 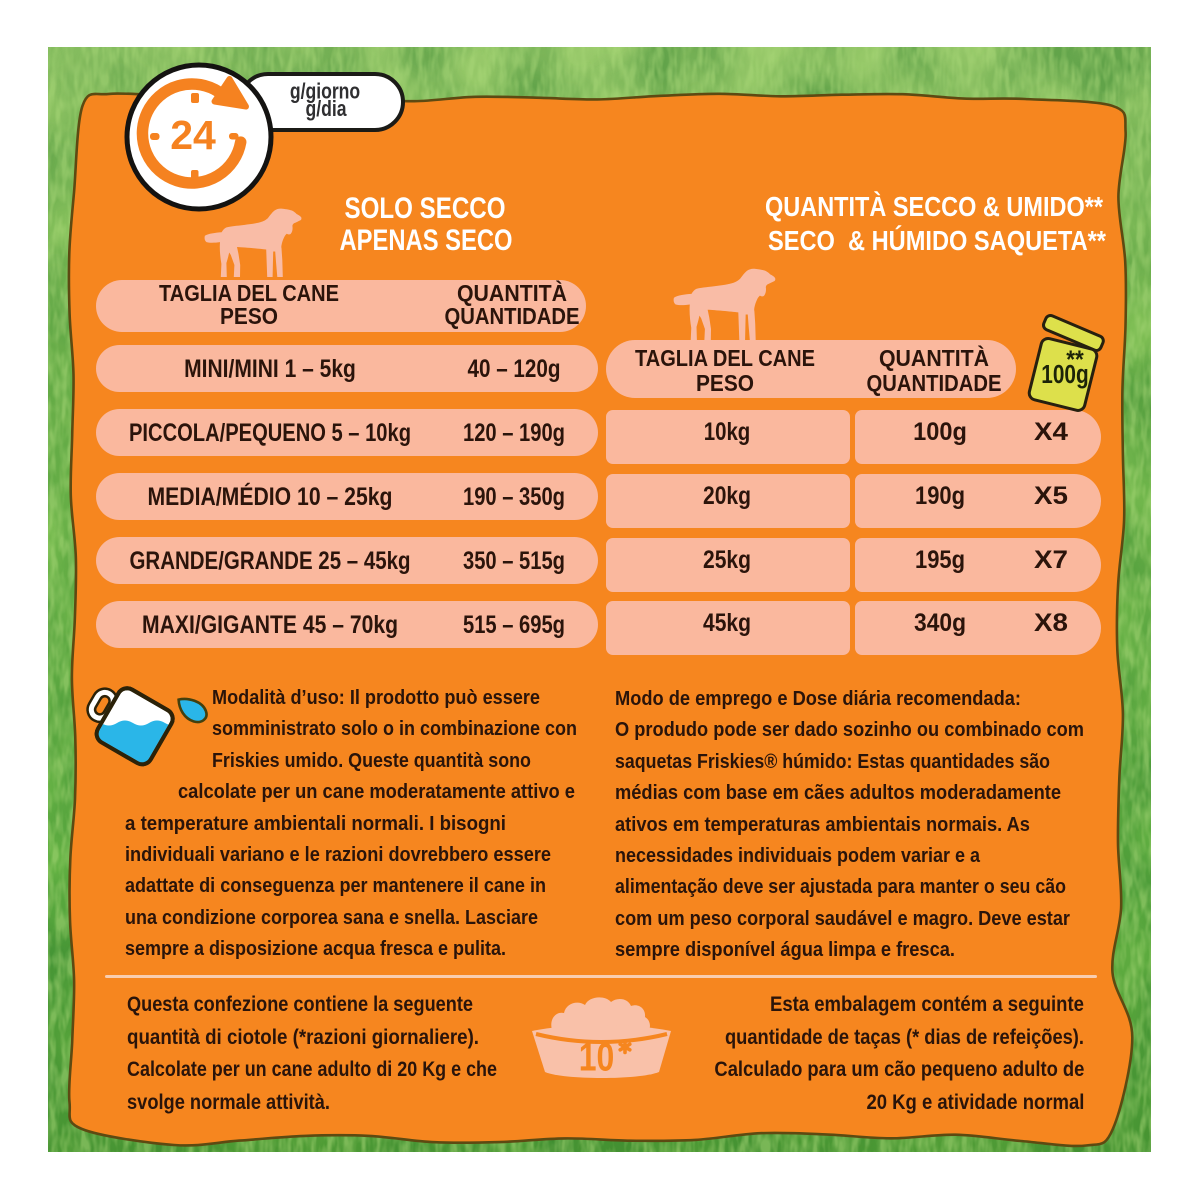 I want to click on svg-text: g/giorno, so click(x=325, y=92).